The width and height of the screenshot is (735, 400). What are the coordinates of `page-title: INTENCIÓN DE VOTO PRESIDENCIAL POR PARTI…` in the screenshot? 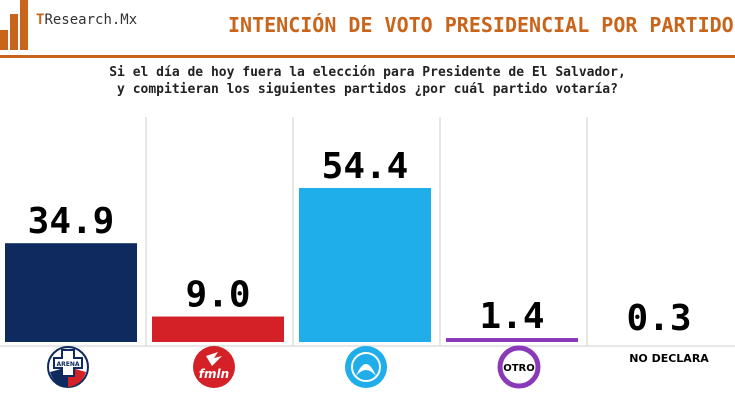 It's located at (481, 25).